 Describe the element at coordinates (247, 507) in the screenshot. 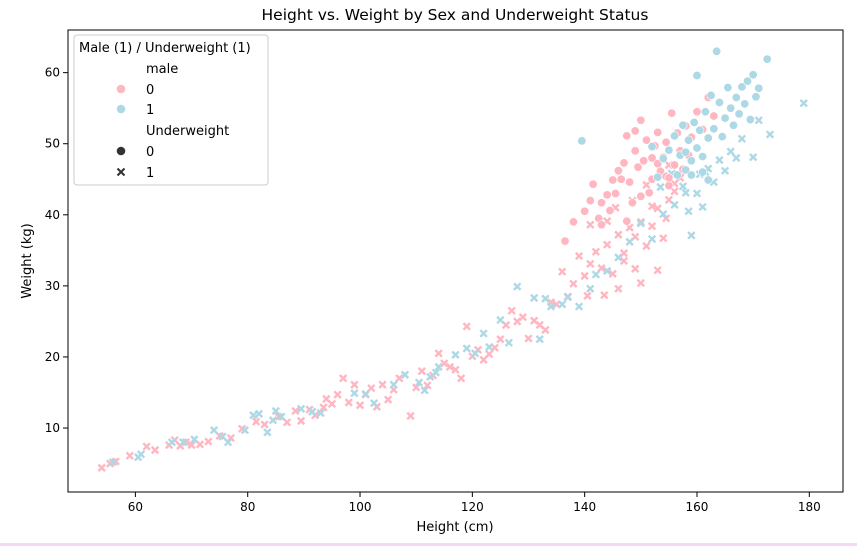

I see `x-tick-label: 80` at that location.